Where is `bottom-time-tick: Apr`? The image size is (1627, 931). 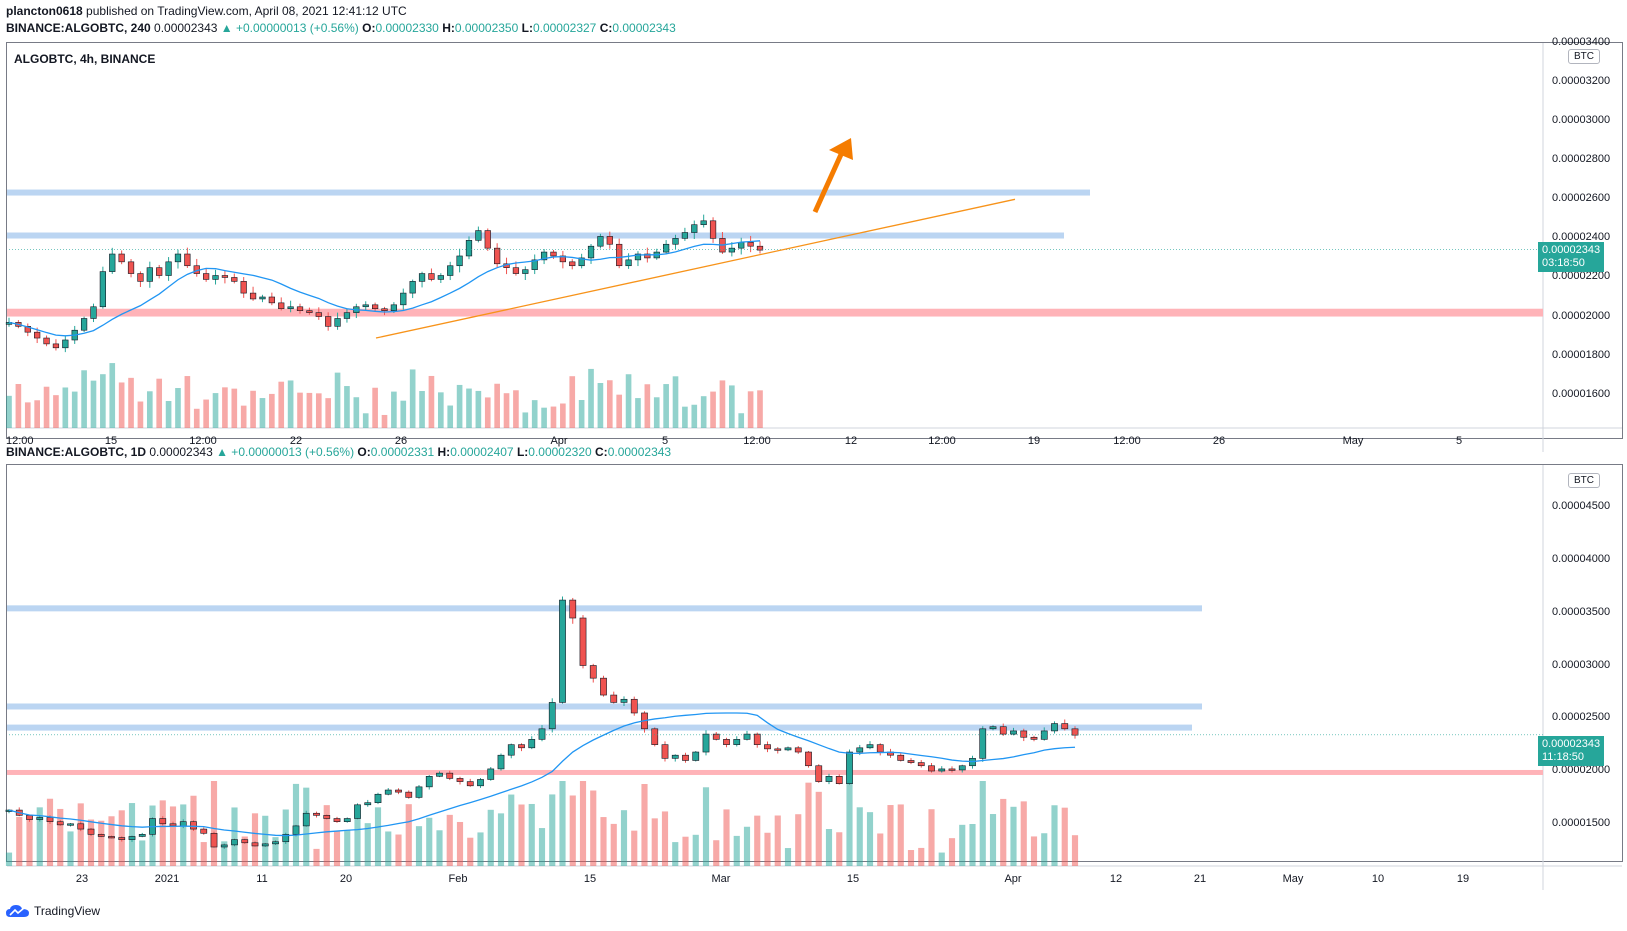
bottom-time-tick: Apr is located at coordinates (1013, 879).